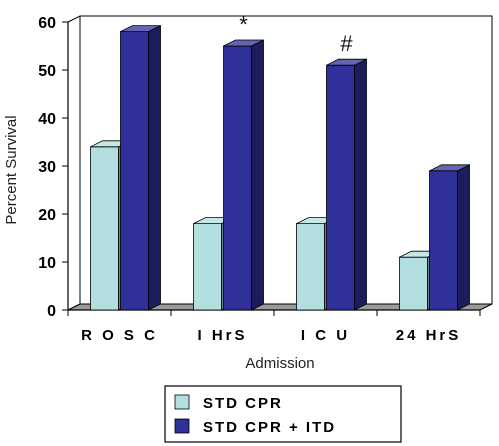  Describe the element at coordinates (51, 311) in the screenshot. I see `y-tick-label: 0` at that location.